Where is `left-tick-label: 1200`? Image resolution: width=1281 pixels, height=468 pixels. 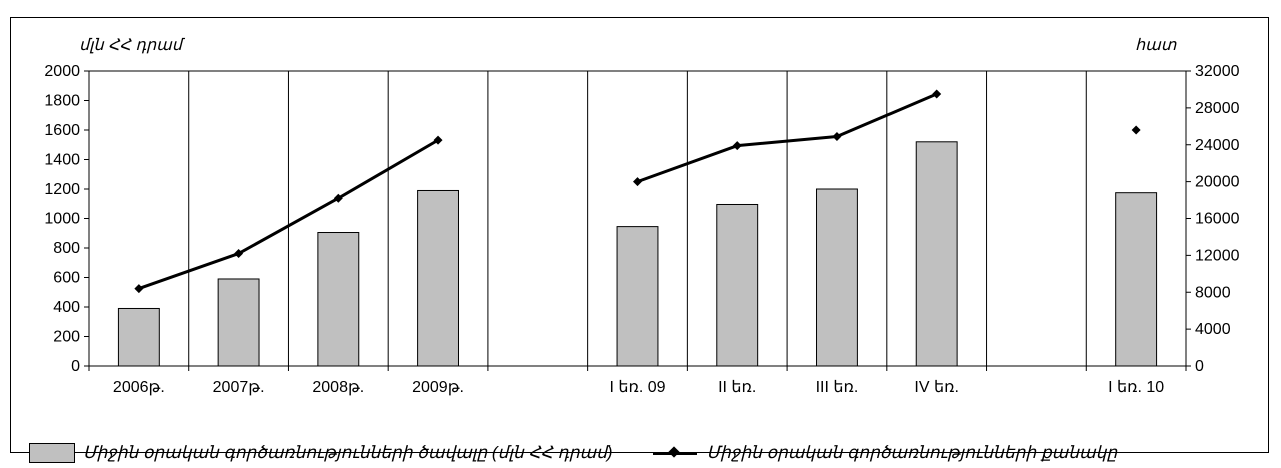 left-tick-label: 1200 is located at coordinates (62, 189).